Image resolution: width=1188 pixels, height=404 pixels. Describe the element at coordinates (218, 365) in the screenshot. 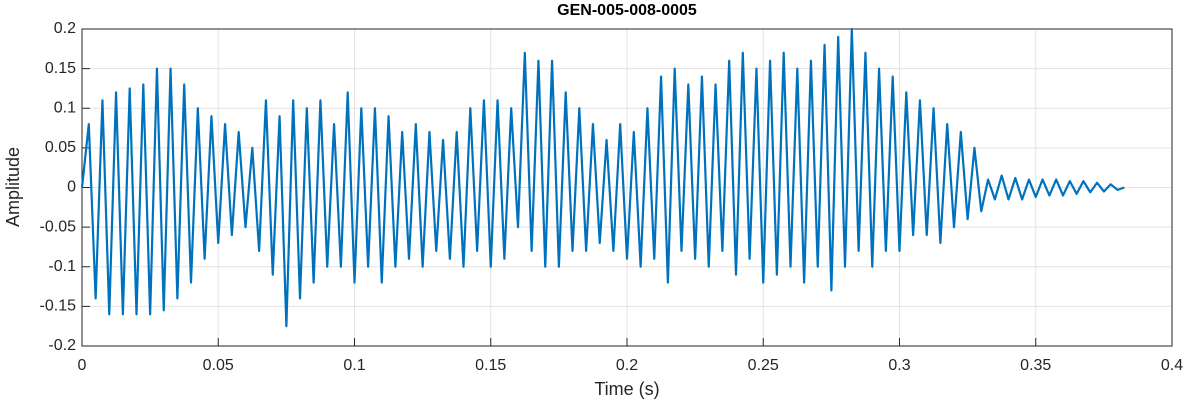

I see `x-tick-label: 0.05` at that location.